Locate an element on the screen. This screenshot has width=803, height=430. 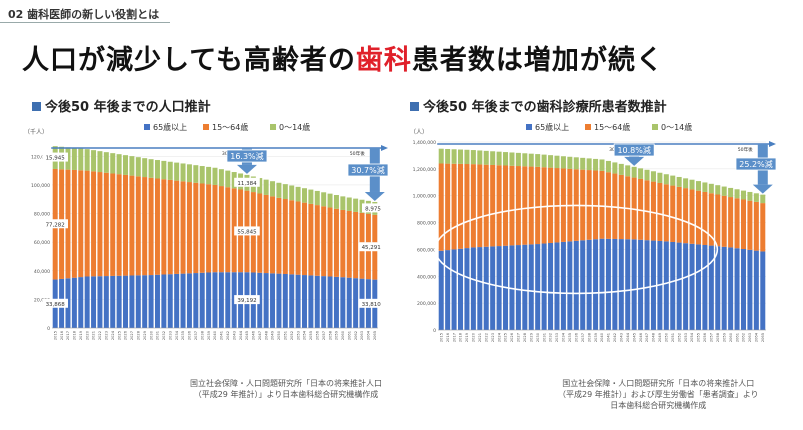
bar-elderly-2033 is located at coordinates (170, 301).